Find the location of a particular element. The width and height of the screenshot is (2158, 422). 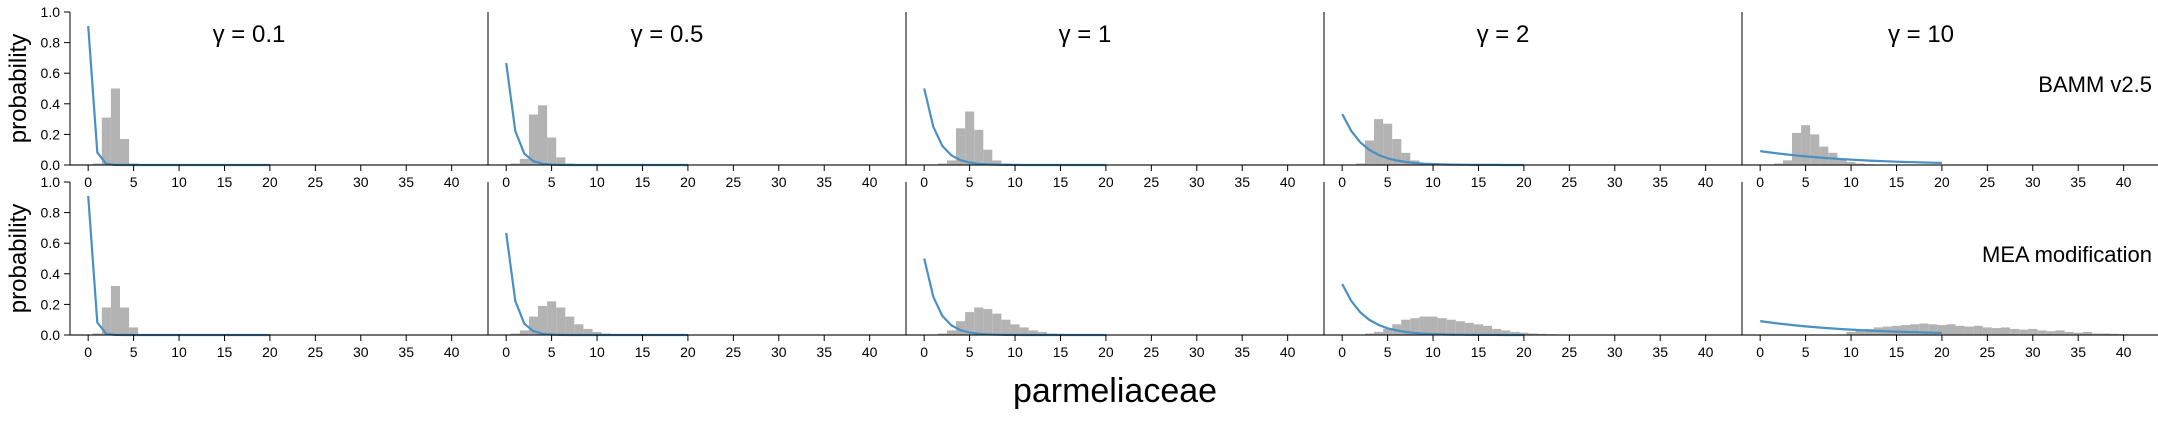

panel-r1-c4: 0 5 10 15 20 25 30 35 40 γ = 2 is located at coordinates (1533, 101).